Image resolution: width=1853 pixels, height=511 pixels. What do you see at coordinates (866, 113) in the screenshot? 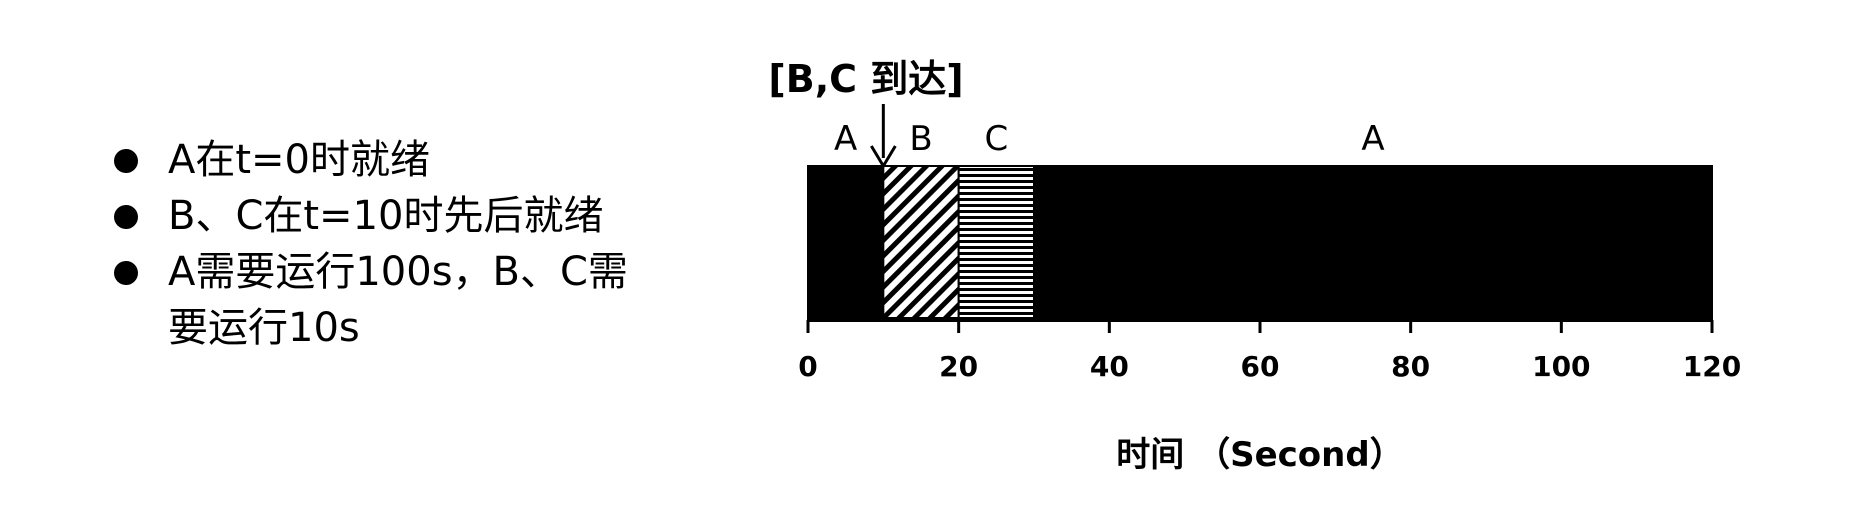
I see `annotation-layer: [B,C 到达]` at bounding box center [866, 113].